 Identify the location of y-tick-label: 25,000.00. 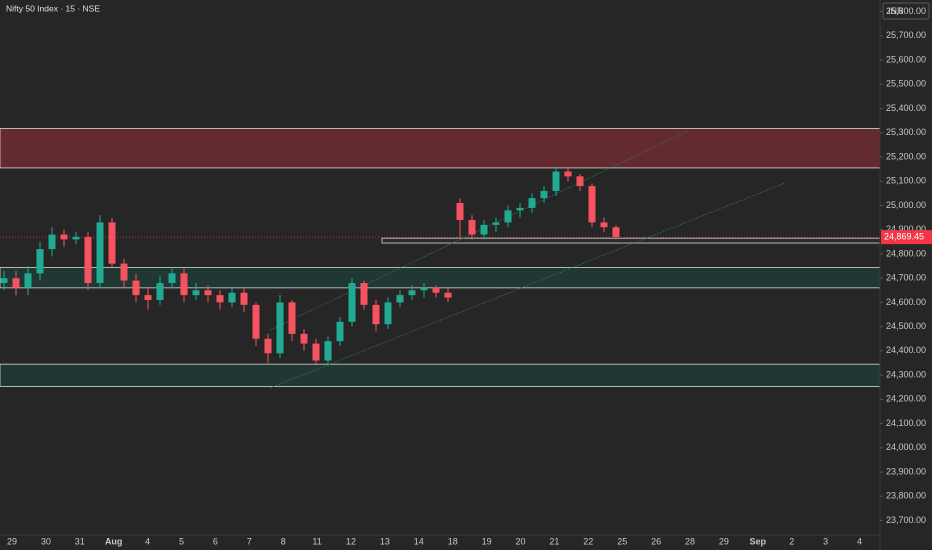
(906, 205).